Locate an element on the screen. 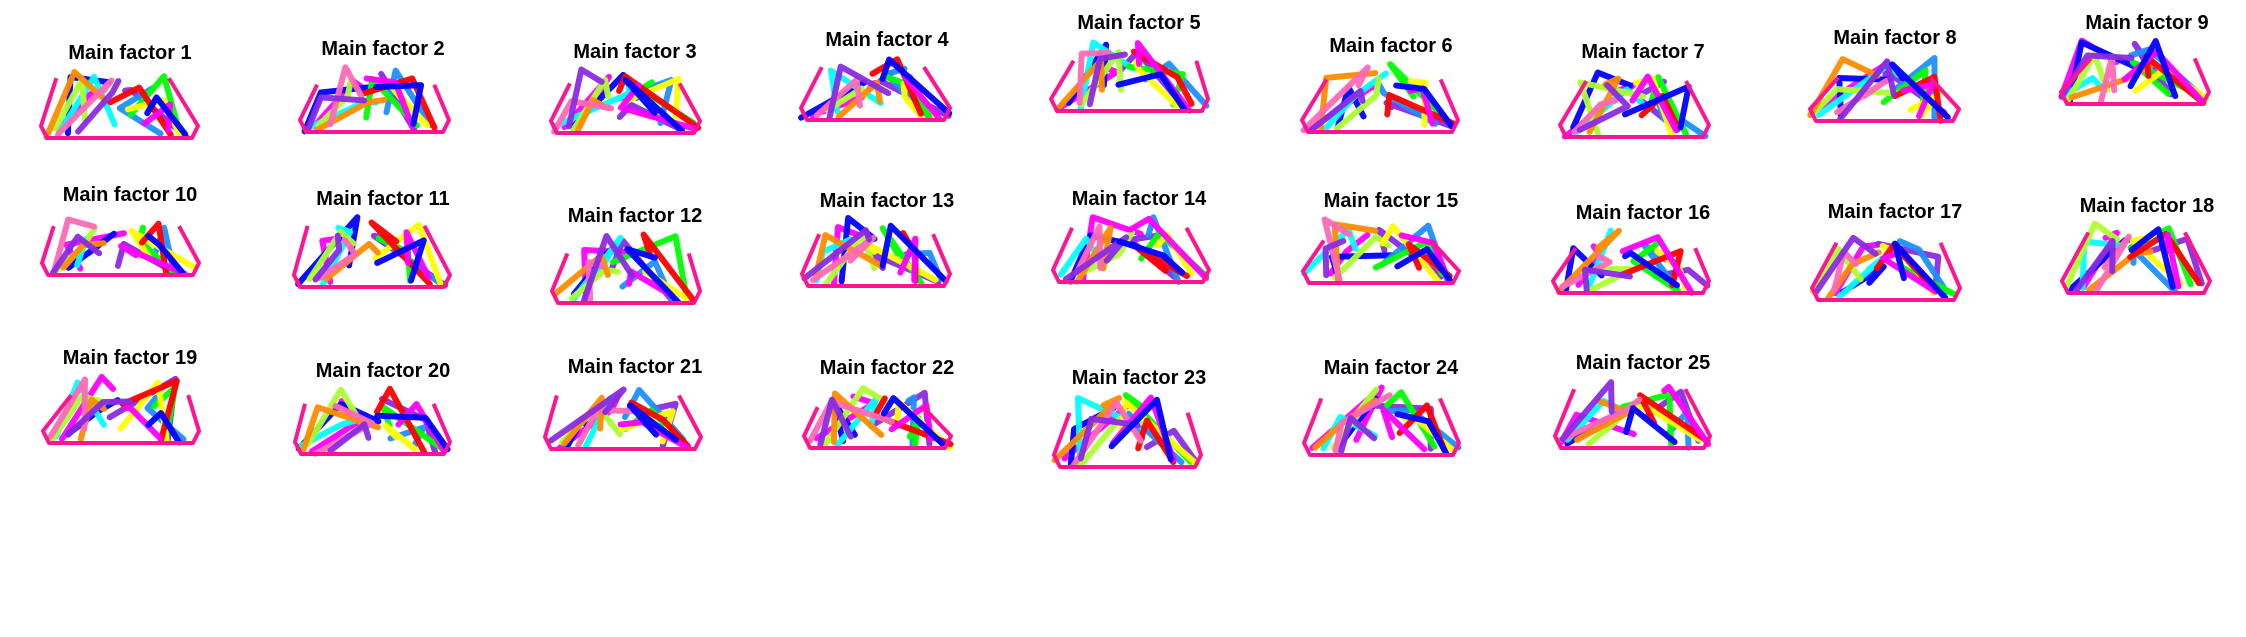 Image resolution: width=2246 pixels, height=637 pixels. factor-panel-title: Main factor 20 is located at coordinates (383, 371).